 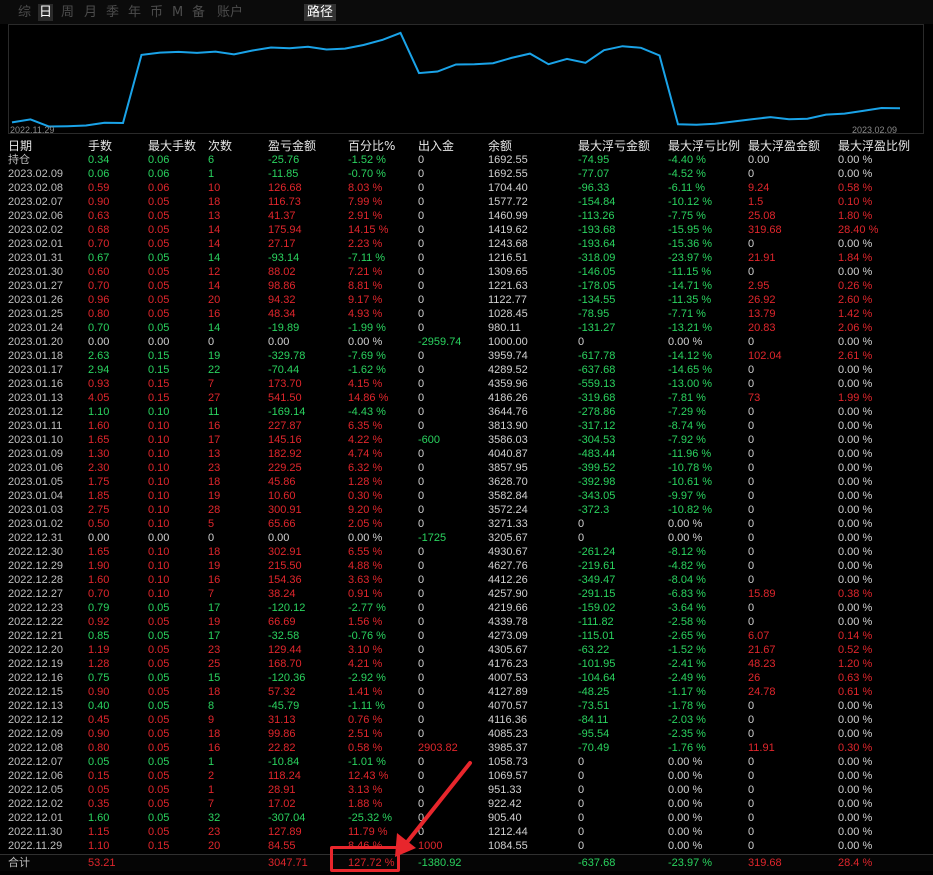 What do you see at coordinates (687, 692) in the screenshot?
I see `cell-max-float-loss-pct: -1.17 %` at bounding box center [687, 692].